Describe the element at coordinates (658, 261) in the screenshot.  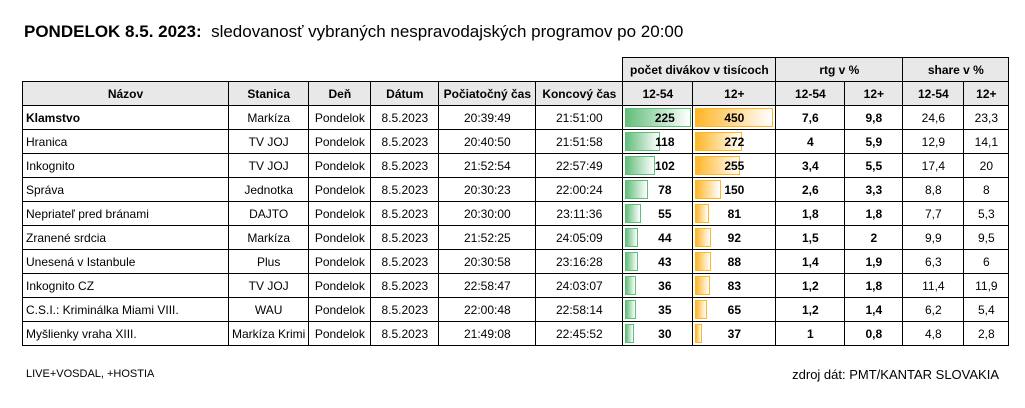
I see `viewers-12-54-cell: 43` at that location.